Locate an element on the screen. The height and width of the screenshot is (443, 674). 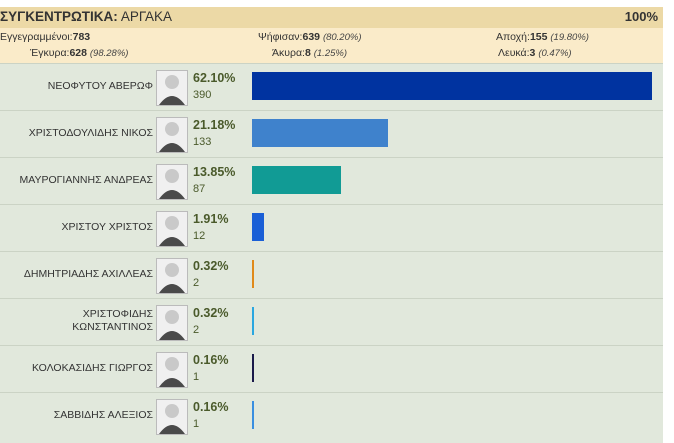
stat-voted-value: 639 is located at coordinates (311, 37).